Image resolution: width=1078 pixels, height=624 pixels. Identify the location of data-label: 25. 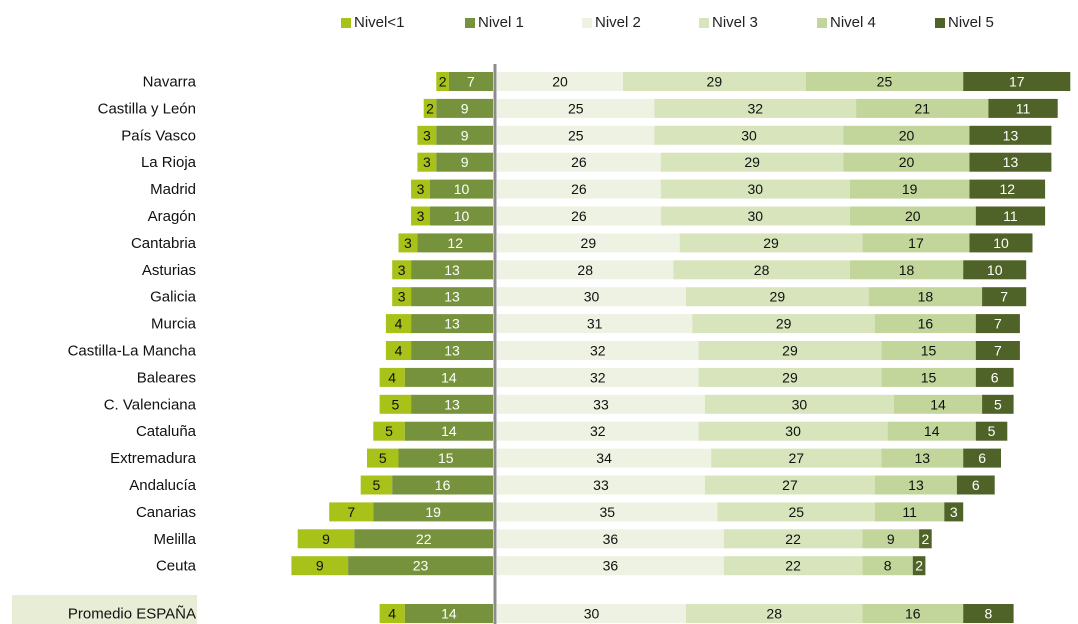
(796, 512).